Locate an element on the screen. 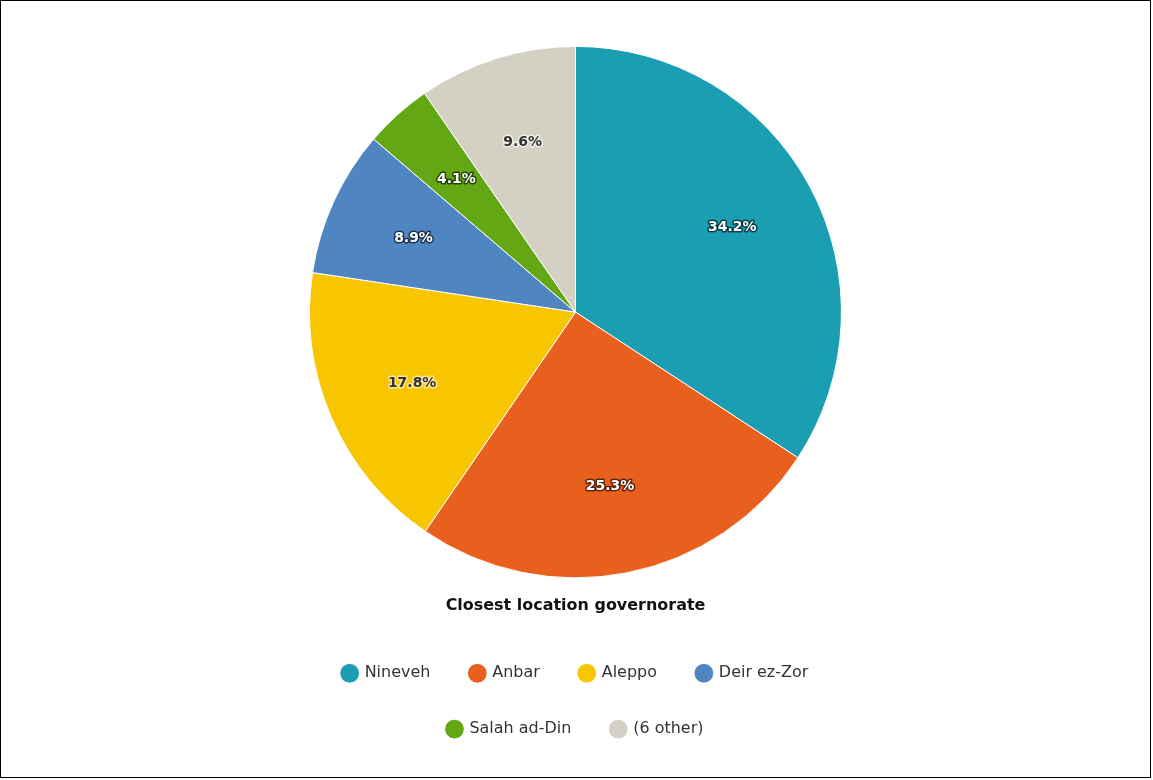  legend-label: Anbar is located at coordinates (516, 672).